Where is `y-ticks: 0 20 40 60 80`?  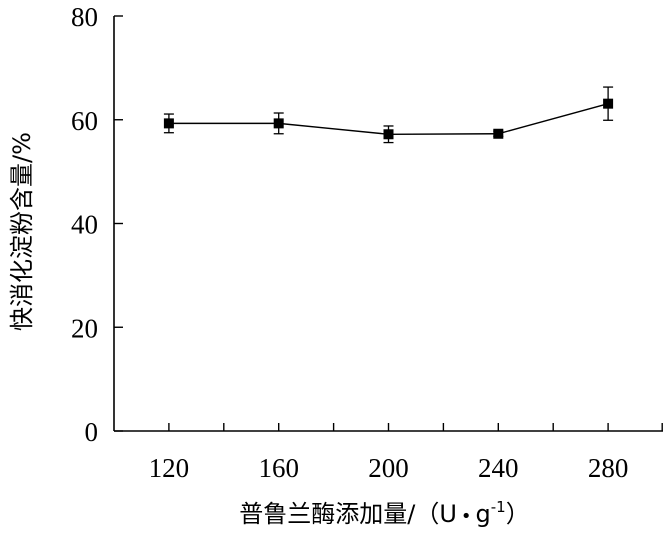
y-ticks: 0 20 40 60 80 is located at coordinates (97, 224).